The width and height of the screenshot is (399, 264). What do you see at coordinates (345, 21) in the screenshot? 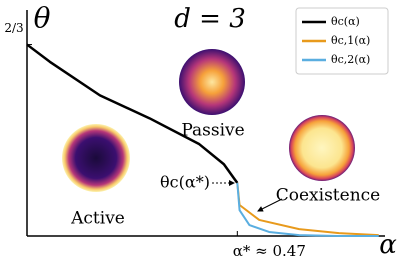
I see `legend-label: θc(α)` at bounding box center [345, 21].